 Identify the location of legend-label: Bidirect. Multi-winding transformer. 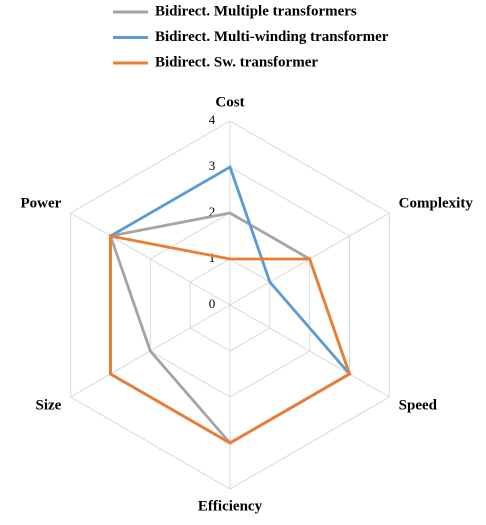
(272, 37).